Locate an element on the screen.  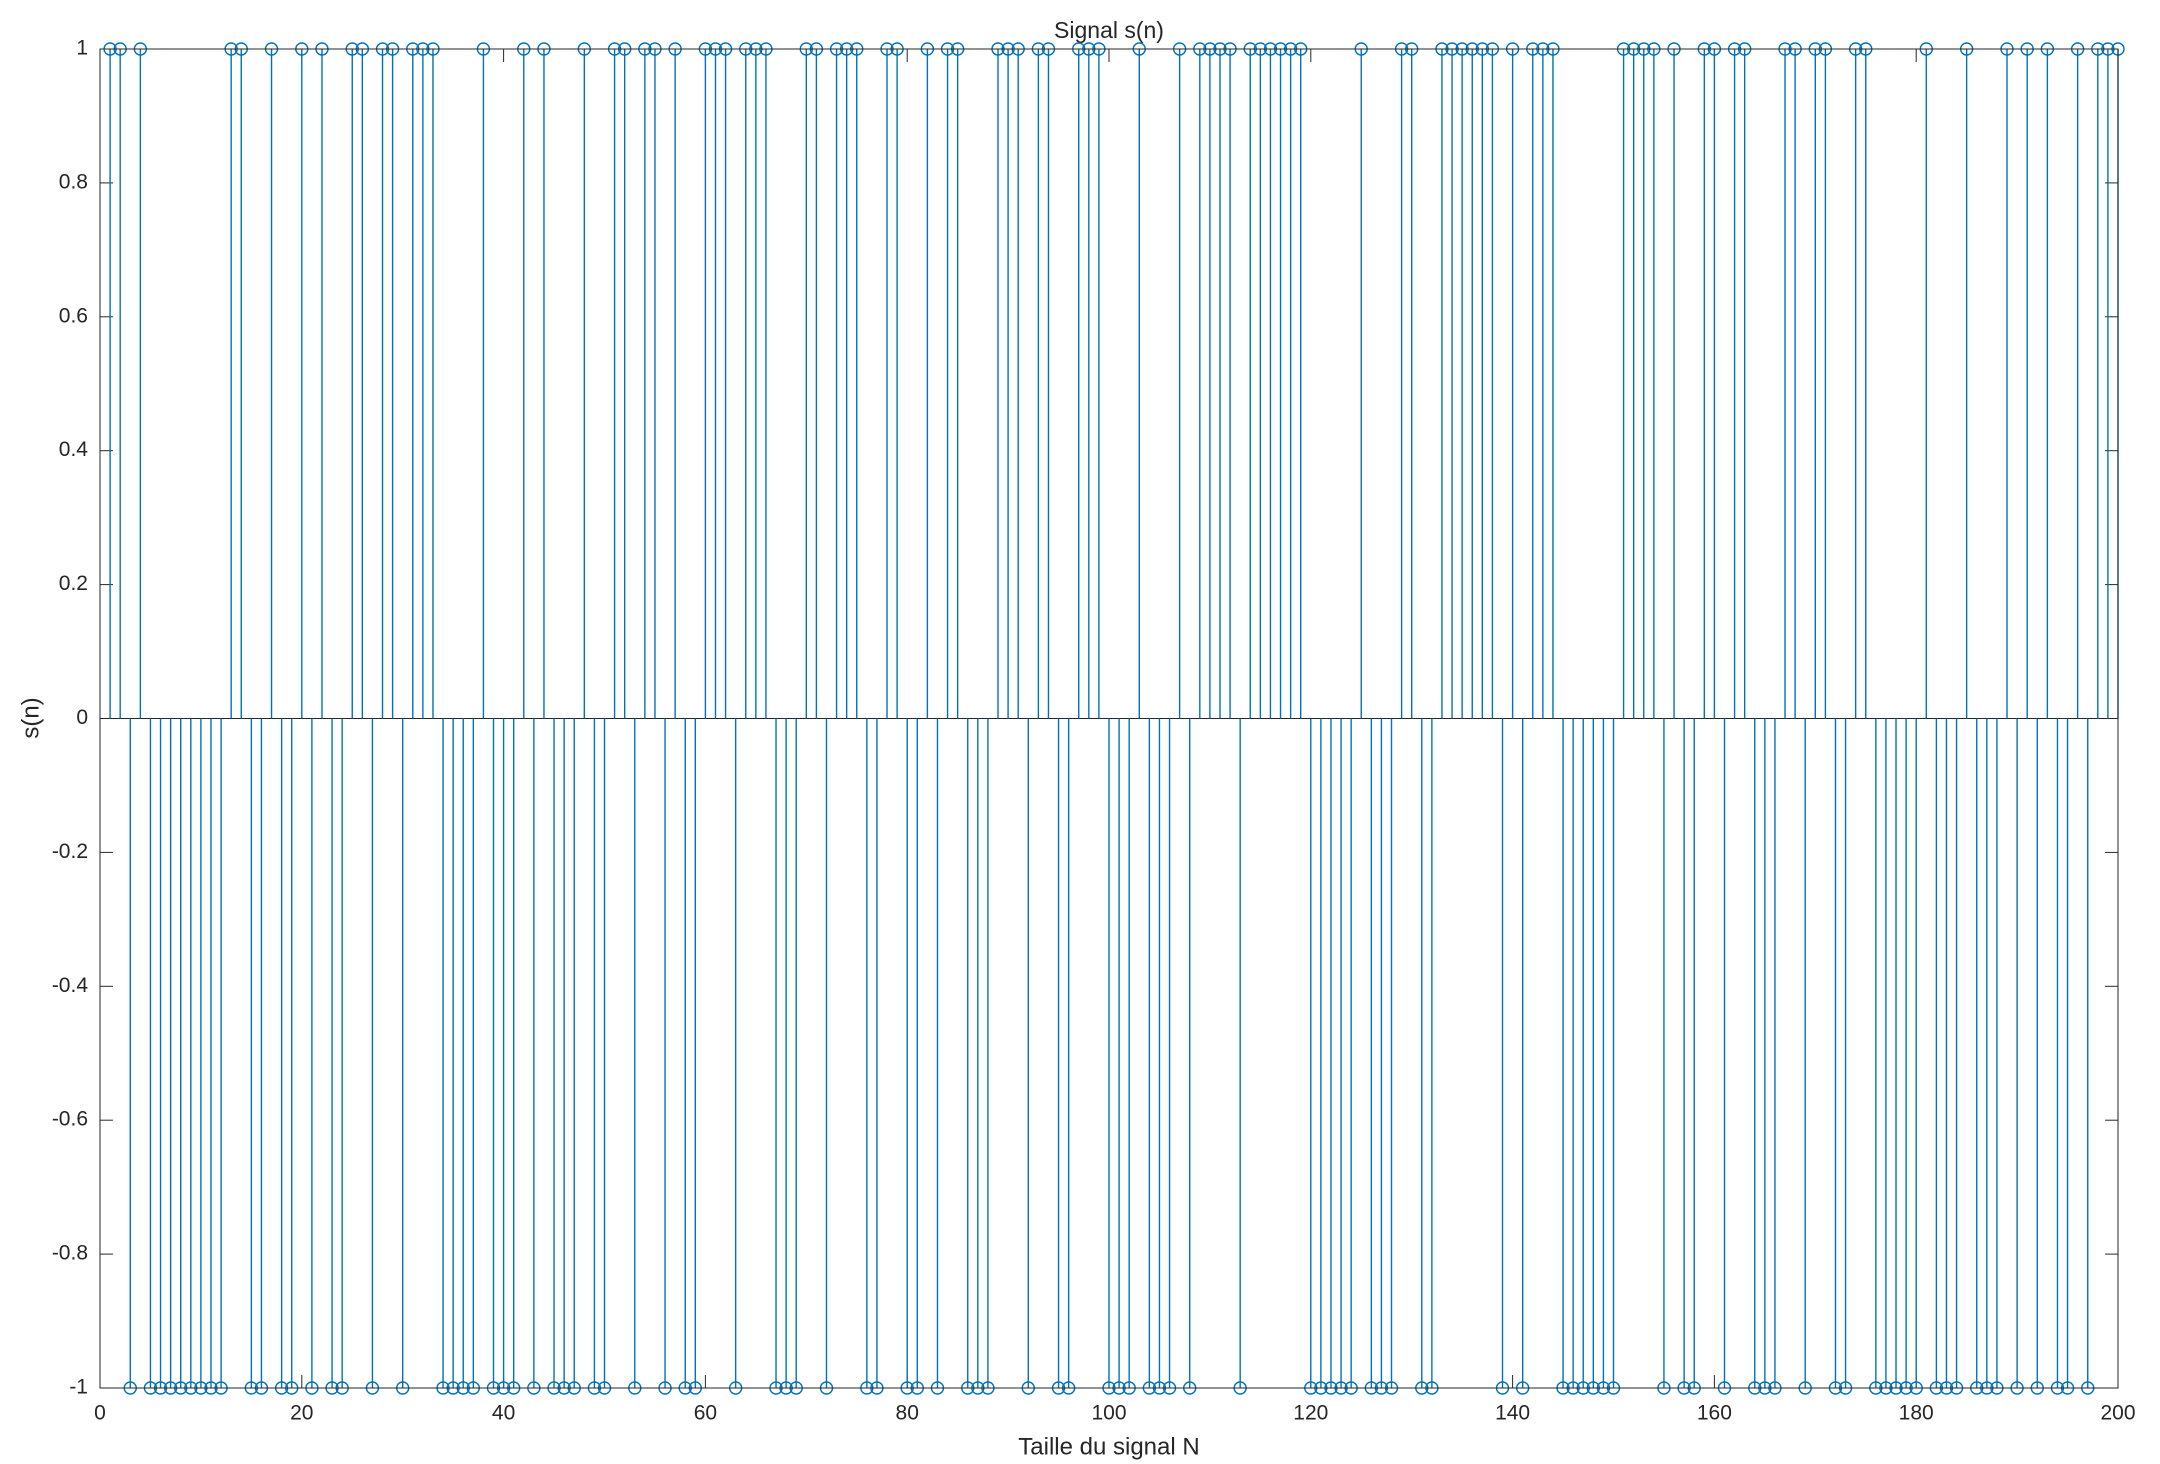
chart-title: Signal s(n) is located at coordinates (1109, 30).